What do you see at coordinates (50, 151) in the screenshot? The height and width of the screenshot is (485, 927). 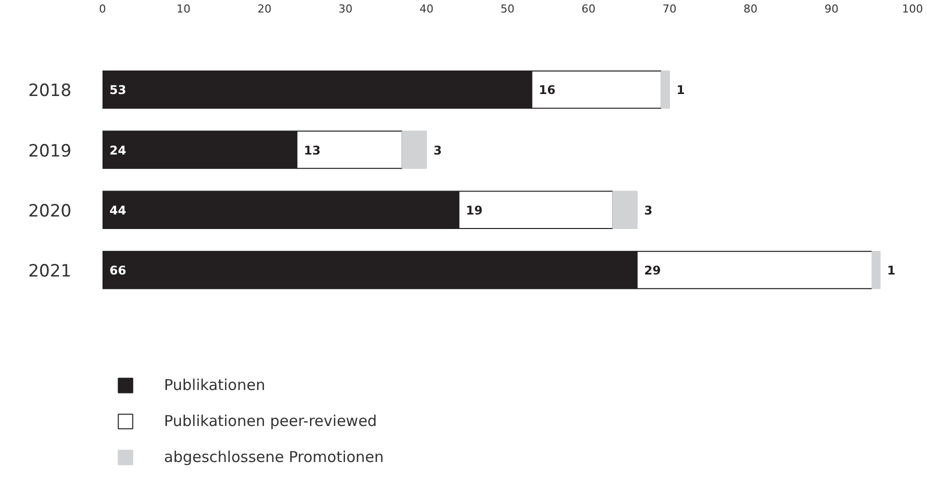 I see `y-tick-label: 2019` at bounding box center [50, 151].